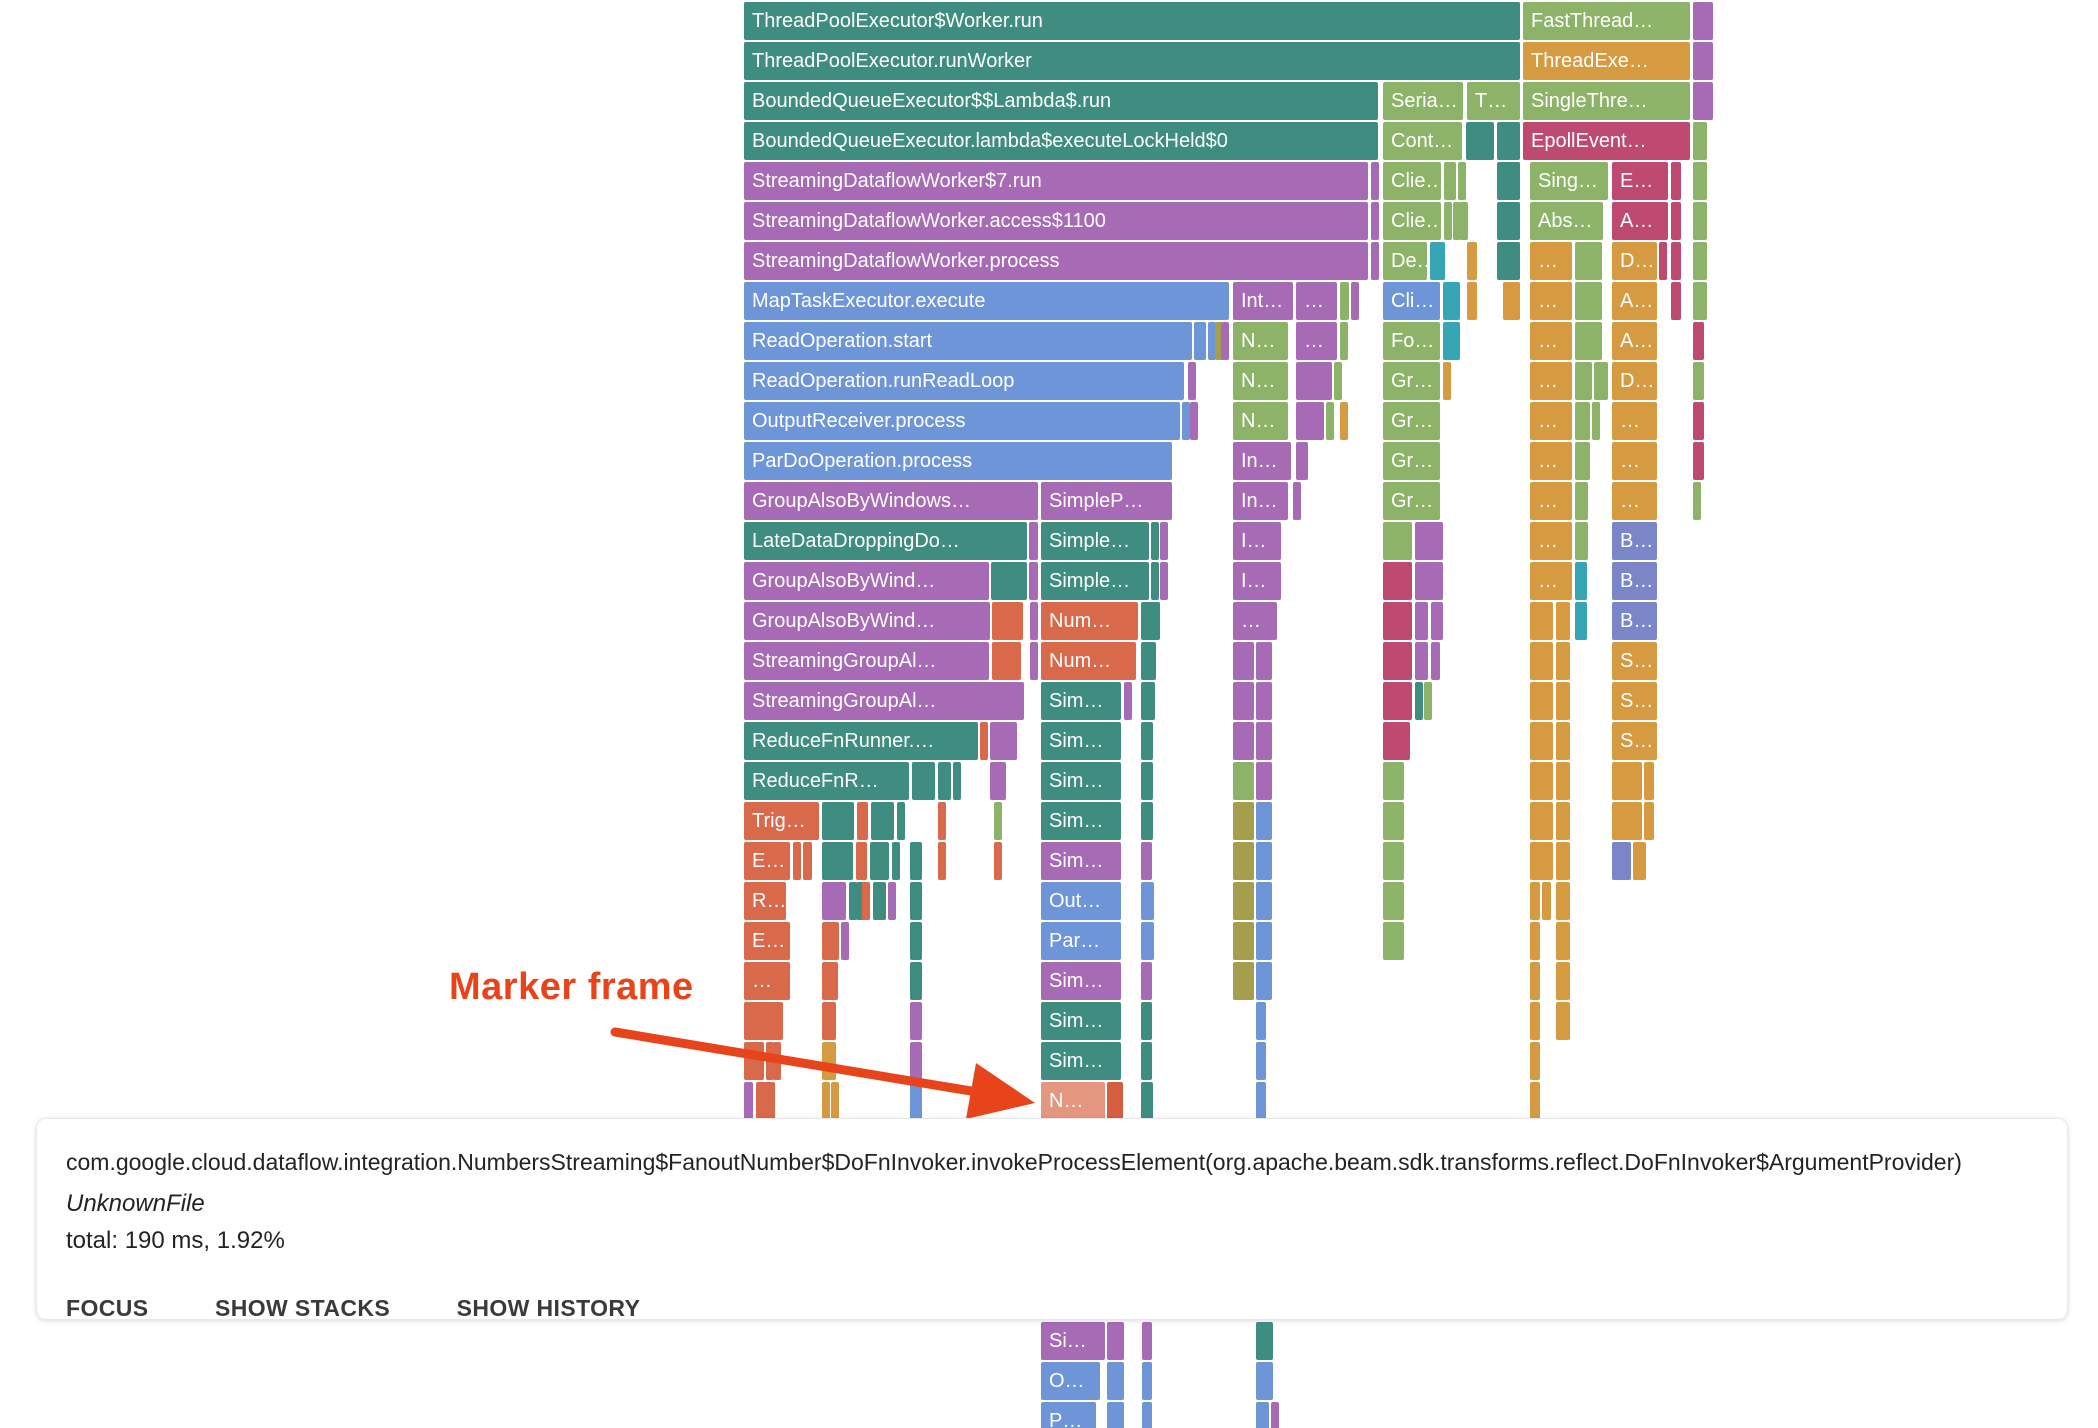  I want to click on flame-frame: OutputReceiver.process, so click(962, 421).